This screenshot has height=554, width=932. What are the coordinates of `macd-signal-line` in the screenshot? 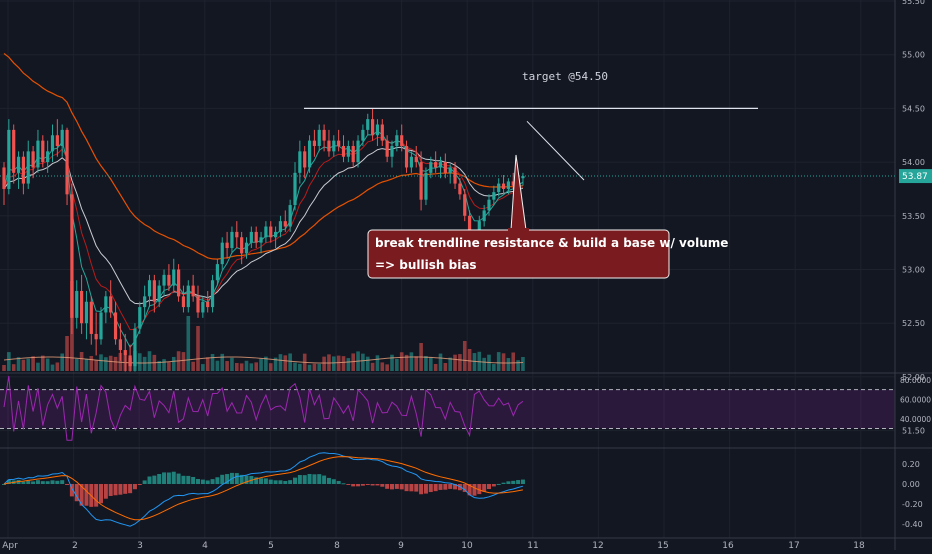 It's located at (263, 488).